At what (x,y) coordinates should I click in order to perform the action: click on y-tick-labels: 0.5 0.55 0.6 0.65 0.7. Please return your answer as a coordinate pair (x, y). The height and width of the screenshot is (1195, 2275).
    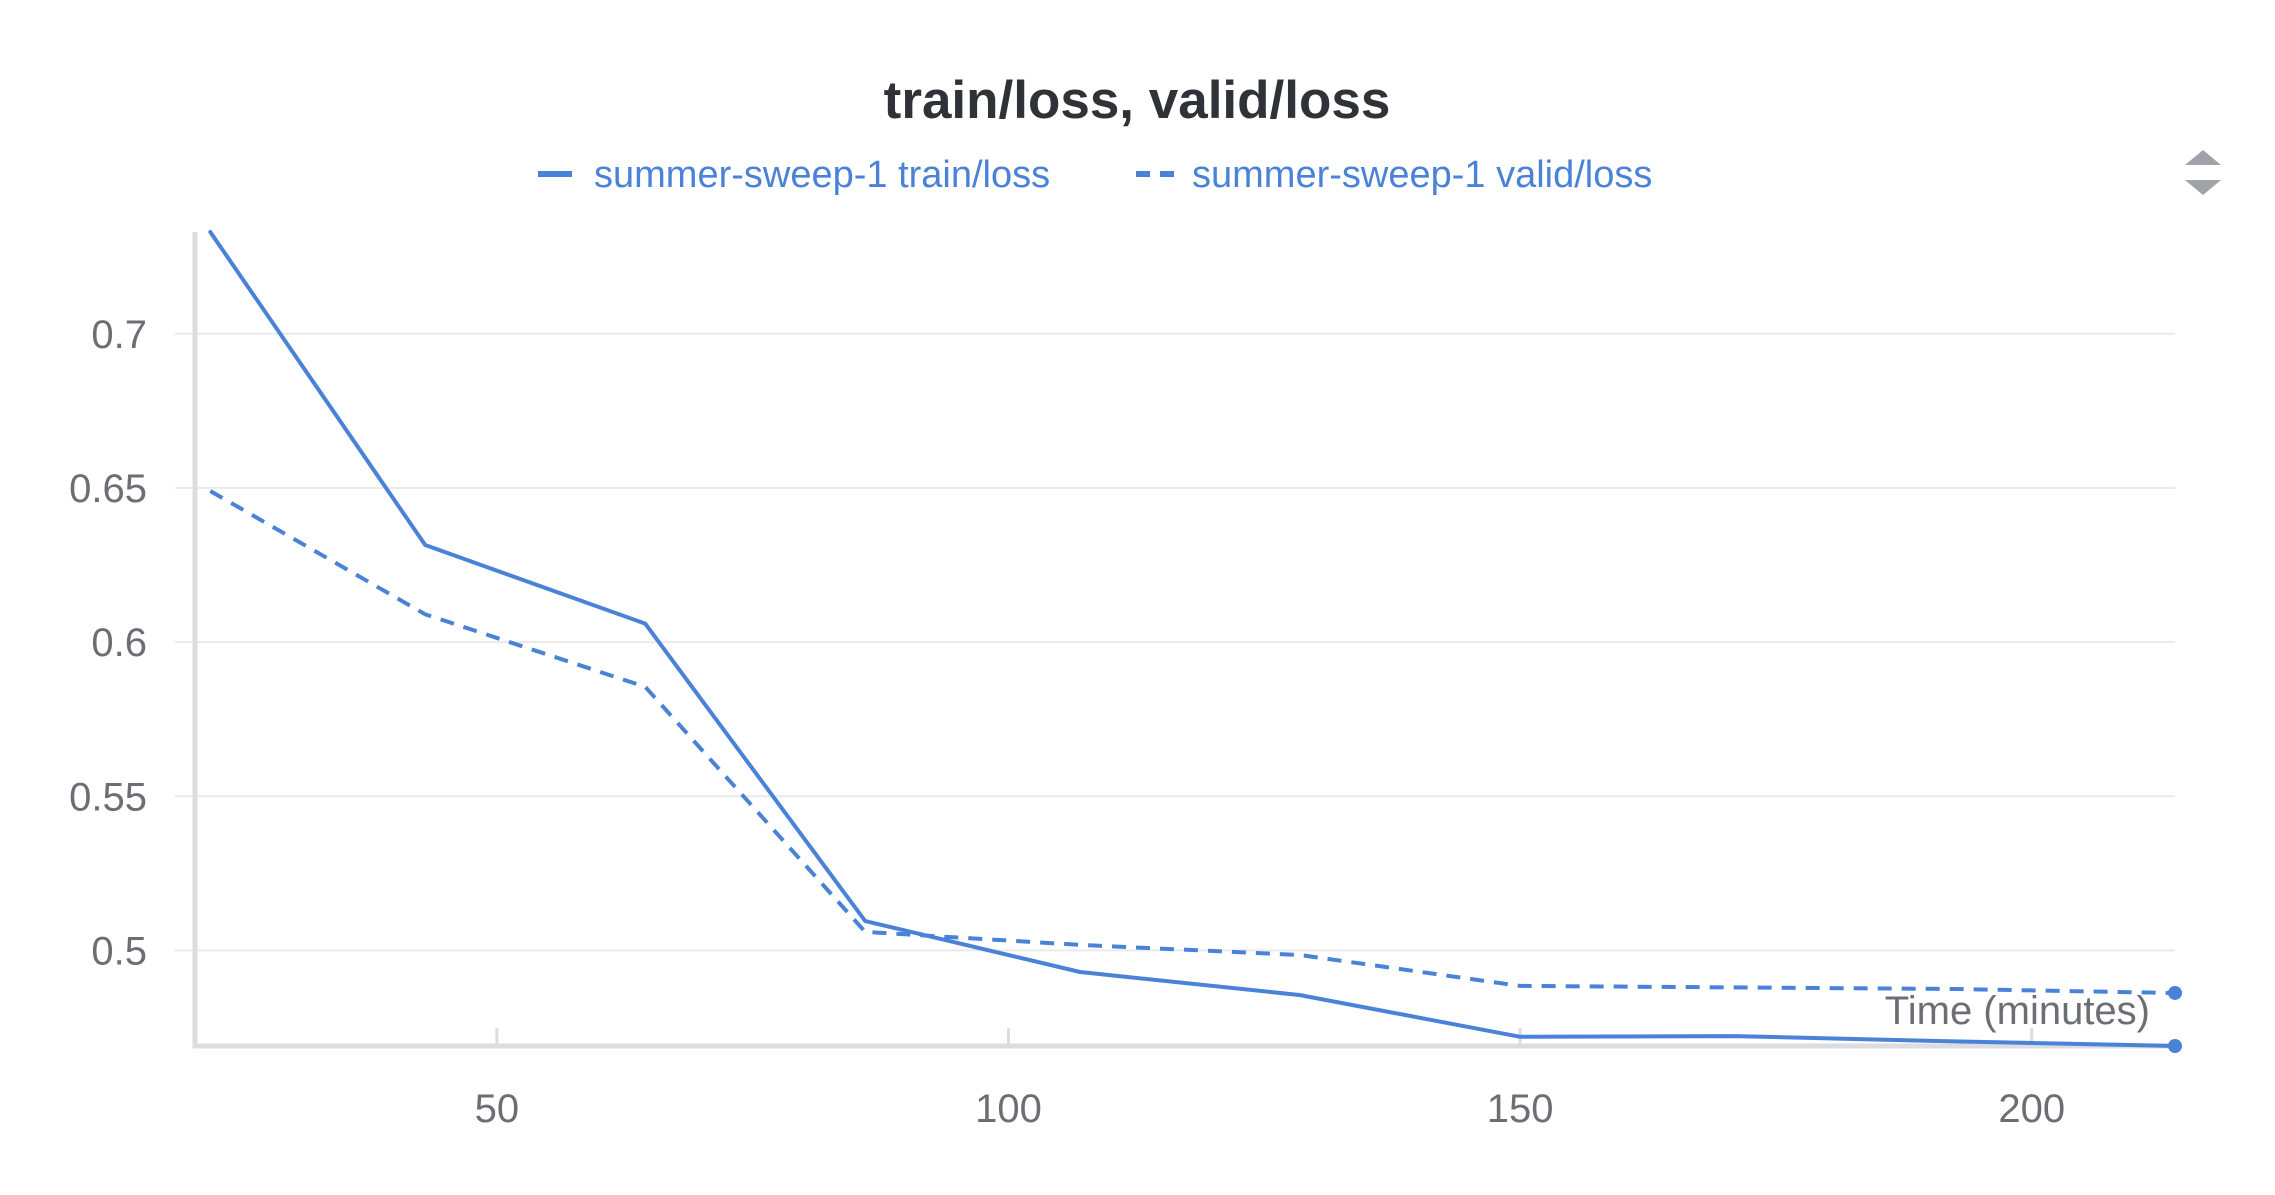
    Looking at the image, I should click on (108, 643).